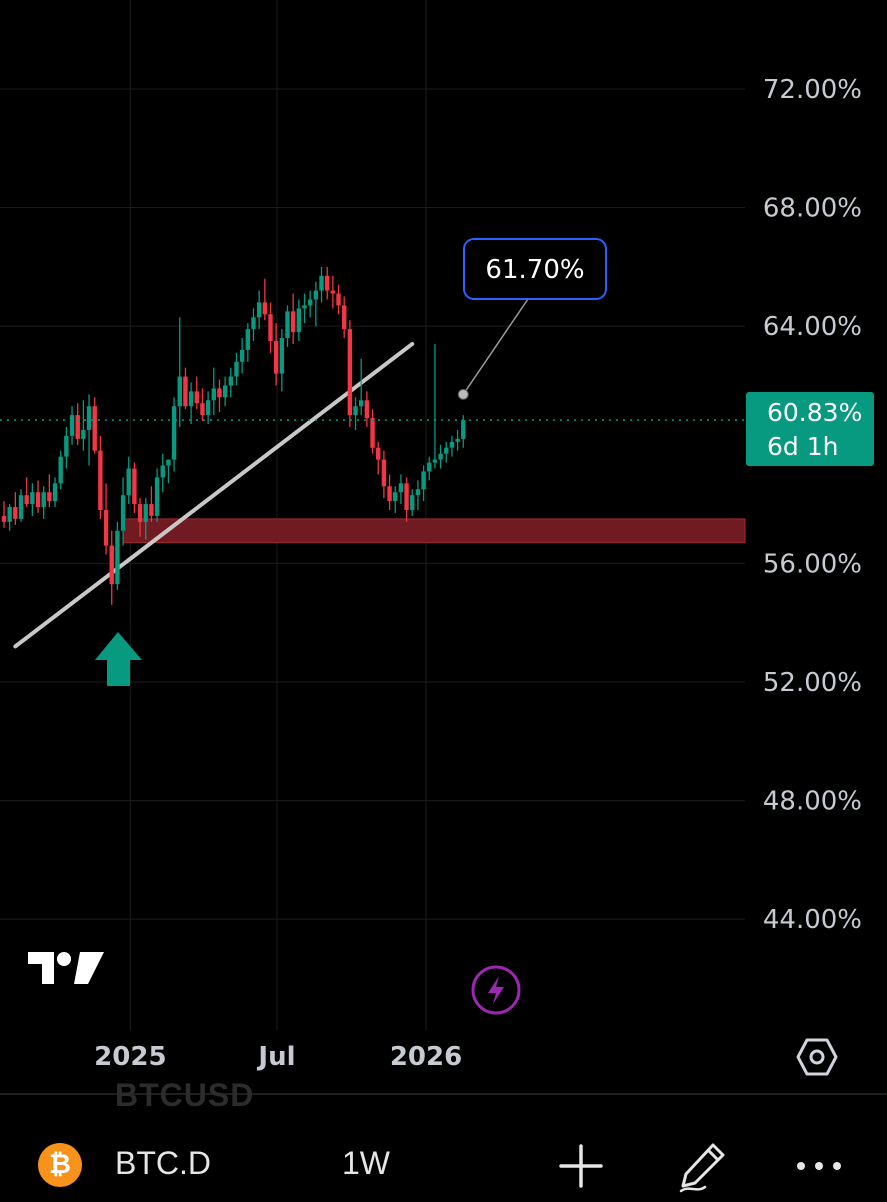 The width and height of the screenshot is (887, 1202). What do you see at coordinates (812, 564) in the screenshot?
I see `price-tick-label: 56.00%` at bounding box center [812, 564].